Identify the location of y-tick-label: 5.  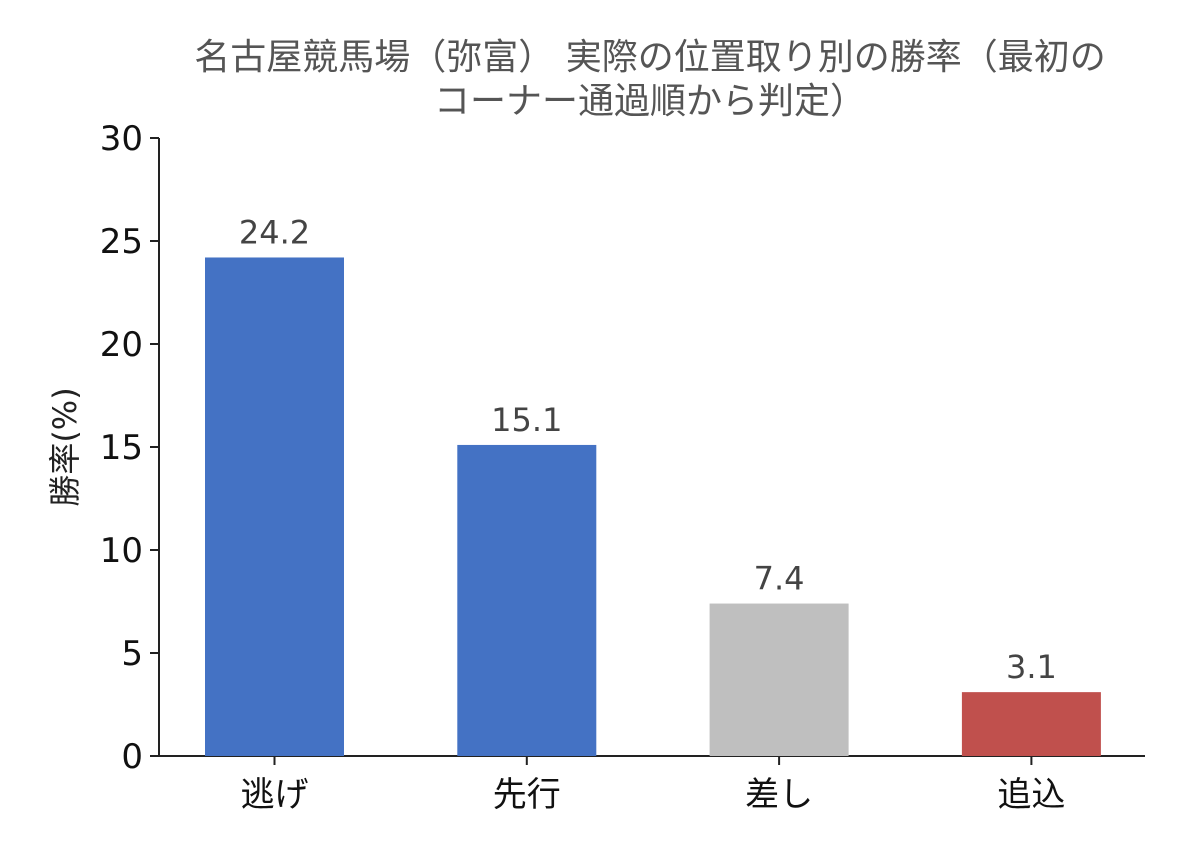
(132, 654).